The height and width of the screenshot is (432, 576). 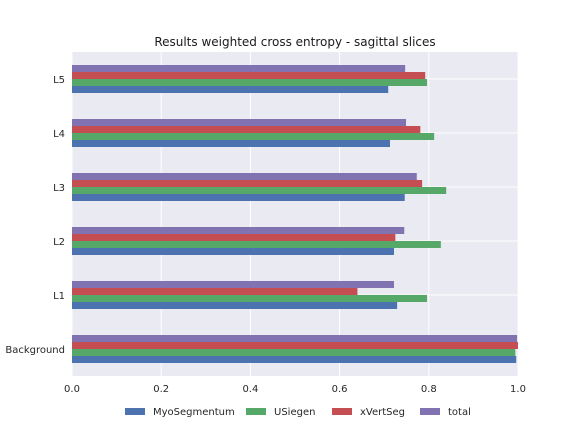 I want to click on legend-label: total, so click(x=459, y=412).